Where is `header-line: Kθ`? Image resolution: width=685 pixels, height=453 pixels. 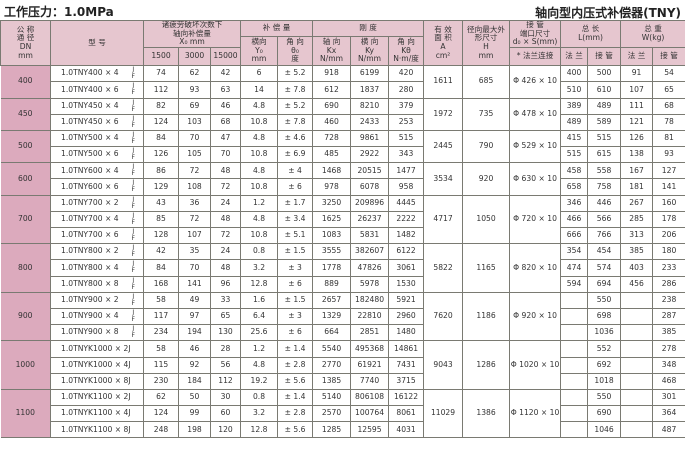 header-line: Kθ is located at coordinates (406, 50).